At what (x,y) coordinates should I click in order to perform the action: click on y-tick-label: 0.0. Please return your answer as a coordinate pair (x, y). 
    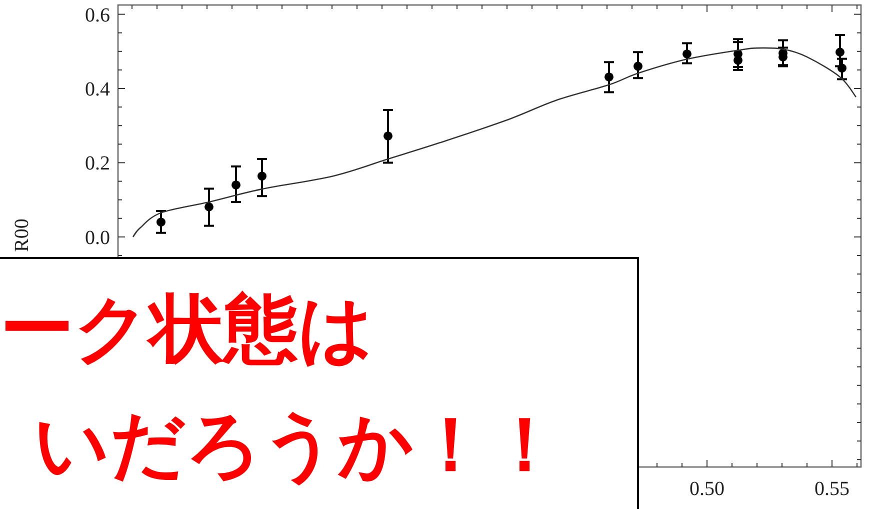
    Looking at the image, I should click on (97, 237).